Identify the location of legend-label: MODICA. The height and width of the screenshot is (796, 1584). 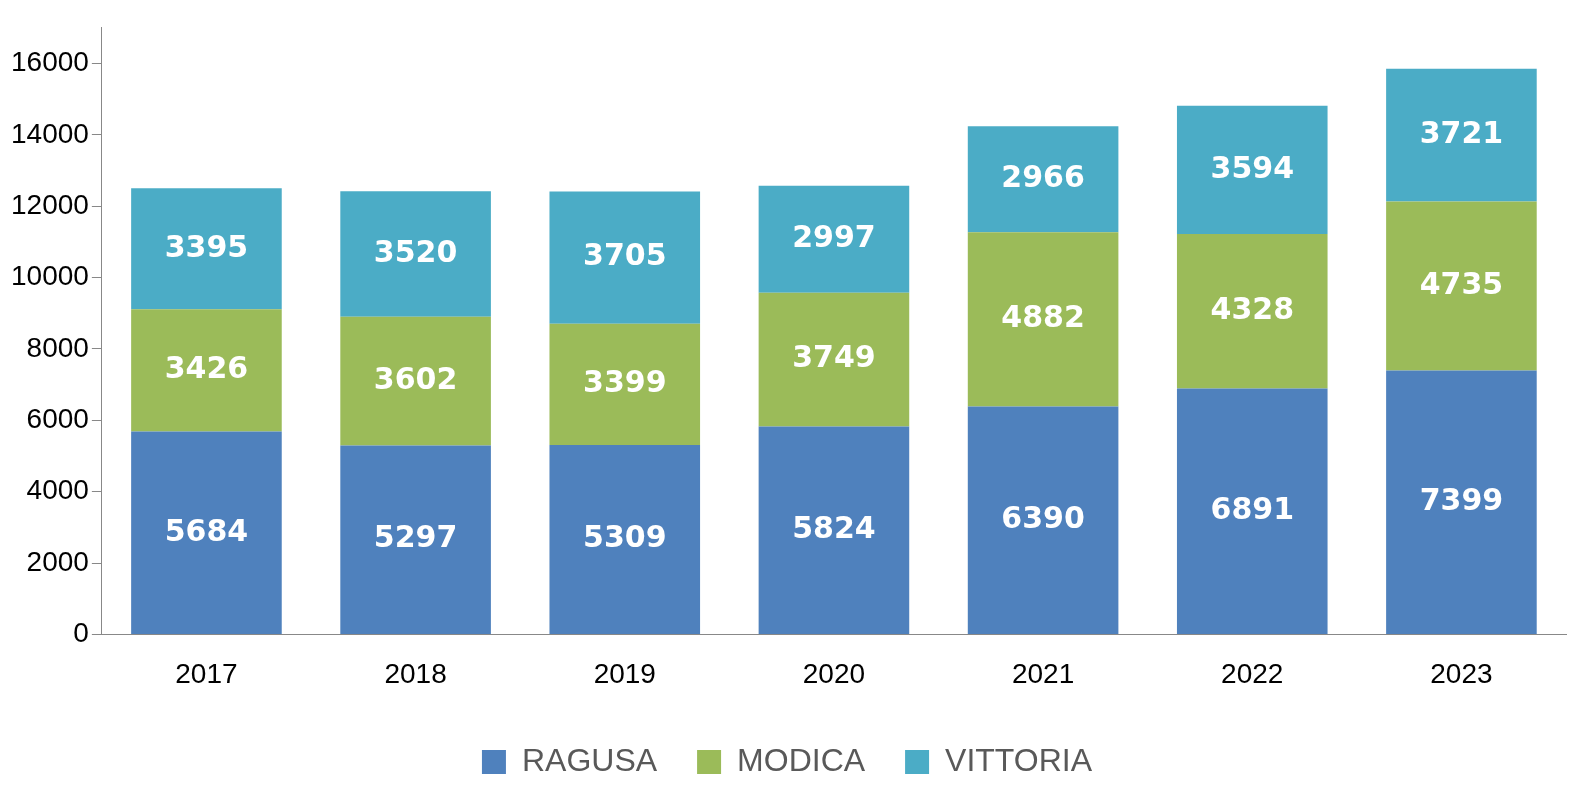
(801, 759).